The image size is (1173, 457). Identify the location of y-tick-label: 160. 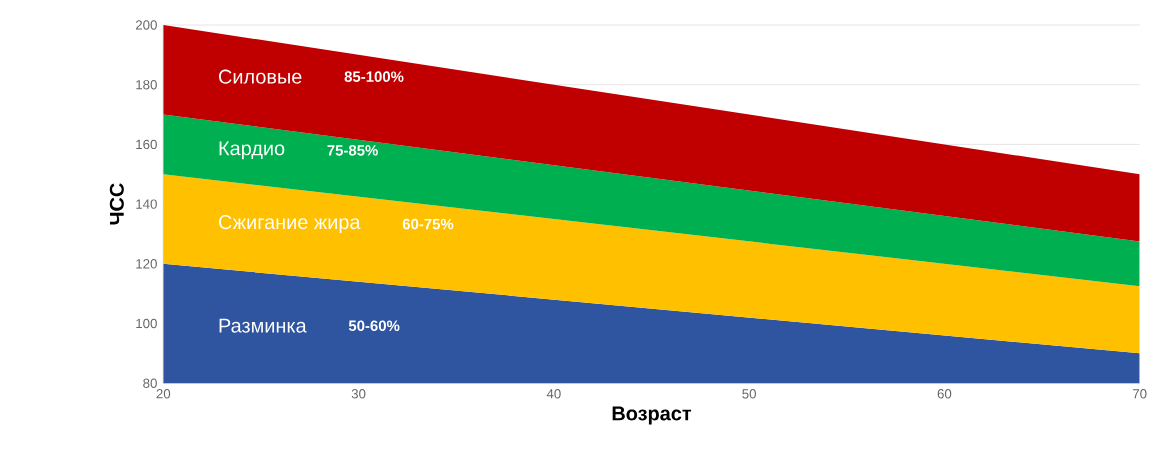
(146, 144).